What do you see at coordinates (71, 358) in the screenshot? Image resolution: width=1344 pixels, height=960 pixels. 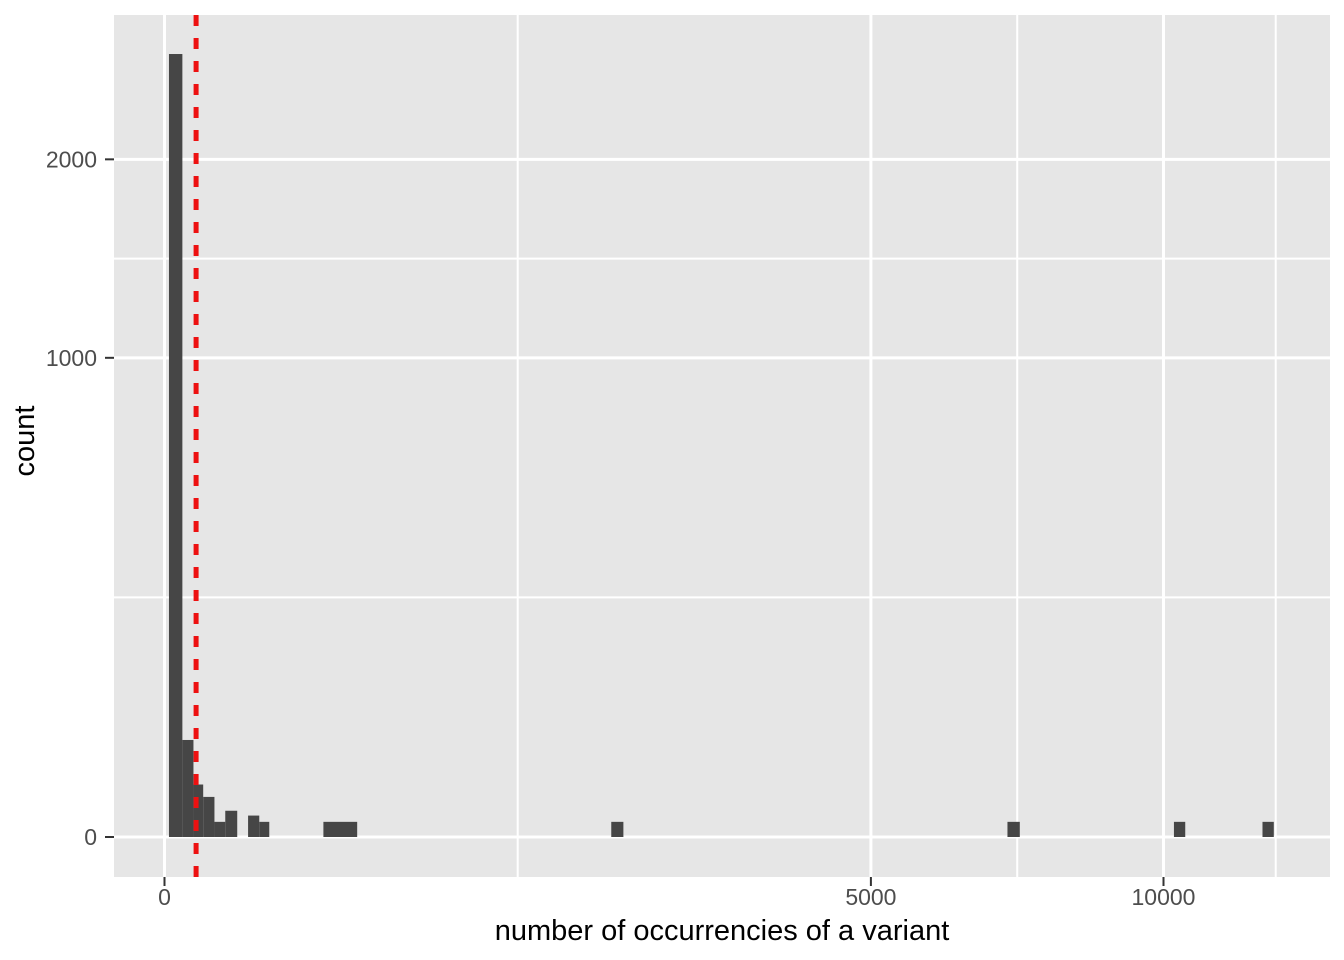 I see `y-axis-tick-label: 1000` at bounding box center [71, 358].